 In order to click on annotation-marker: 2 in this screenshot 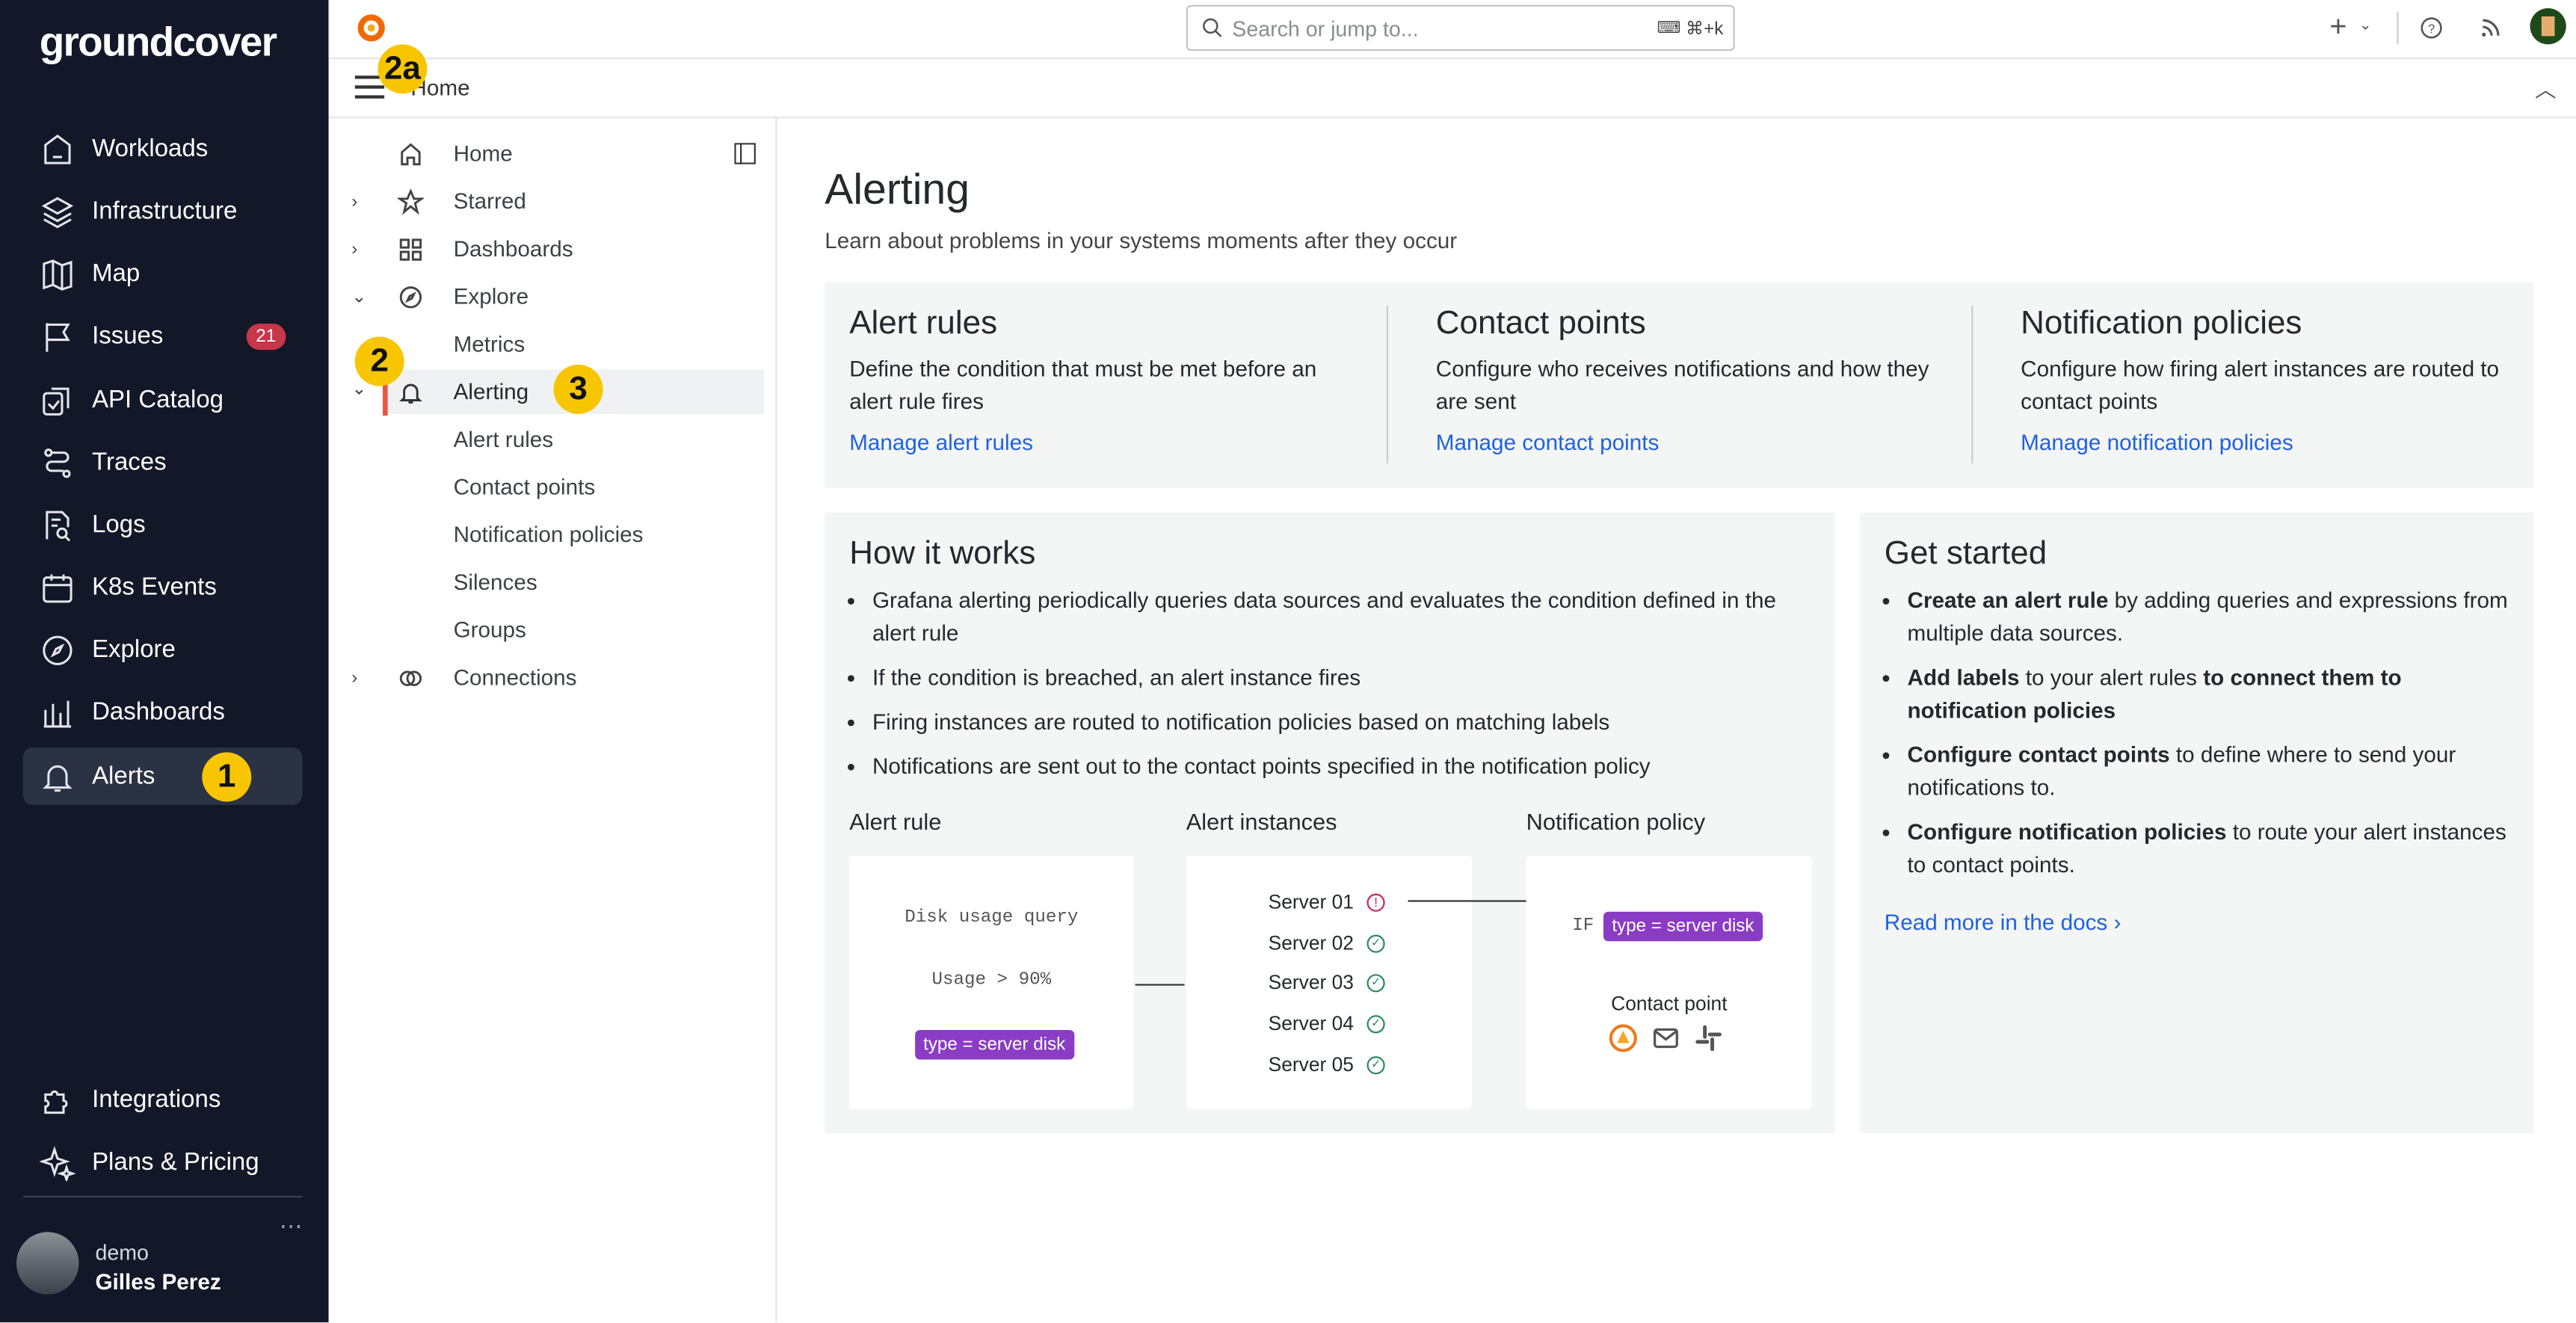, I will do `click(379, 361)`.